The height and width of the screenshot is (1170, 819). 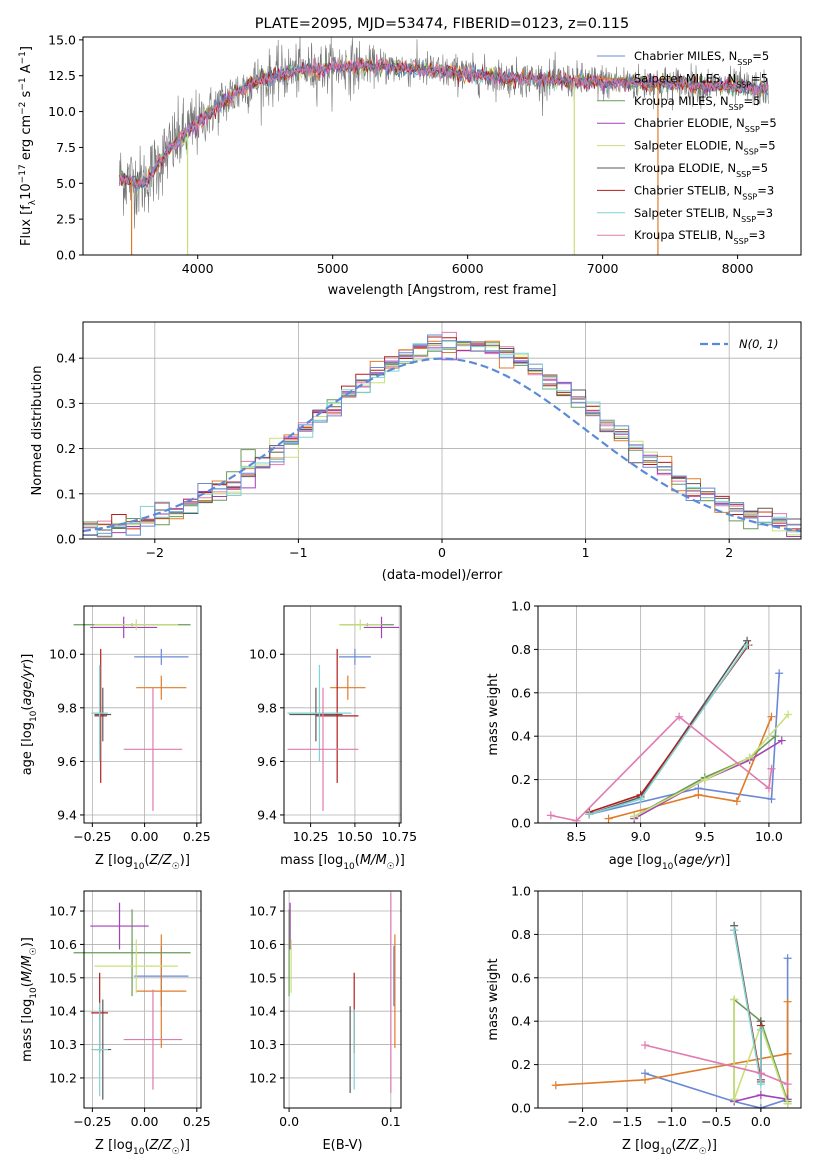 What do you see at coordinates (66, 219) in the screenshot?
I see `y-tick-label: 2.5` at bounding box center [66, 219].